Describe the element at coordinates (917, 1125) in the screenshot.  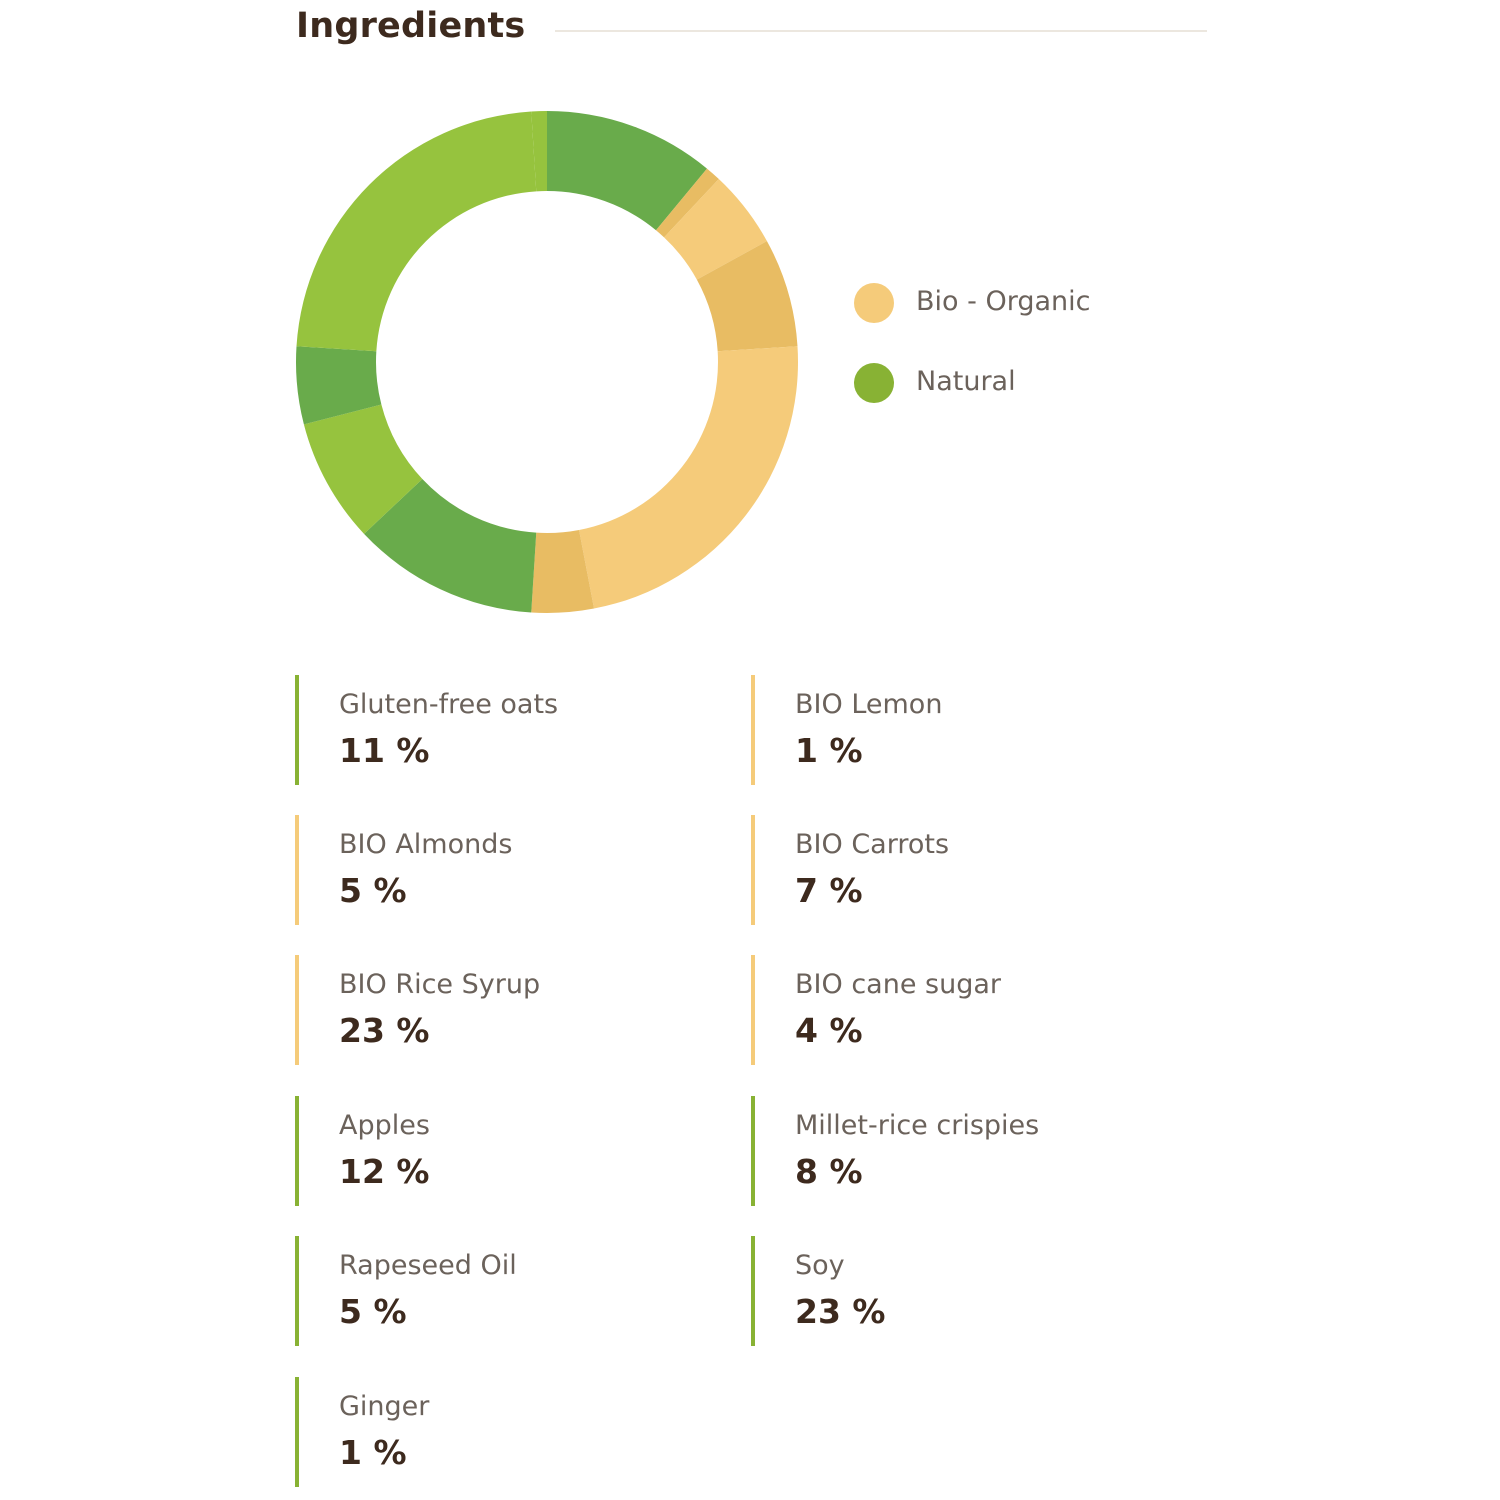
I see `ingredient-name: Millet-rice crispies` at that location.